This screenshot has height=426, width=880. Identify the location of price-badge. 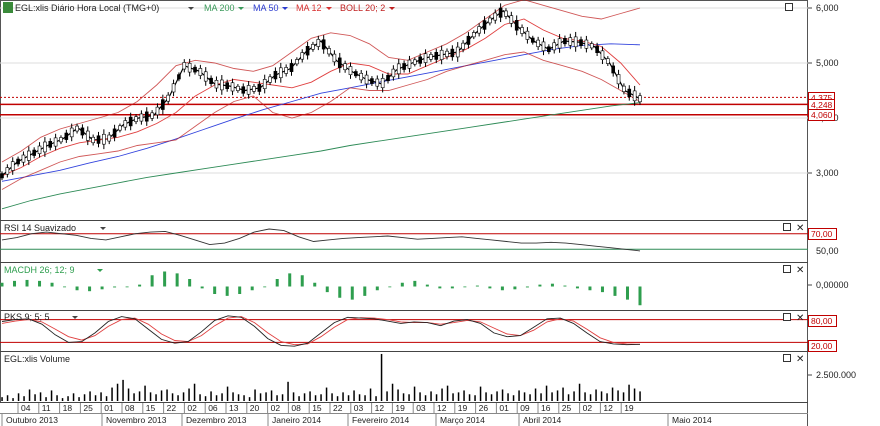
(821, 115).